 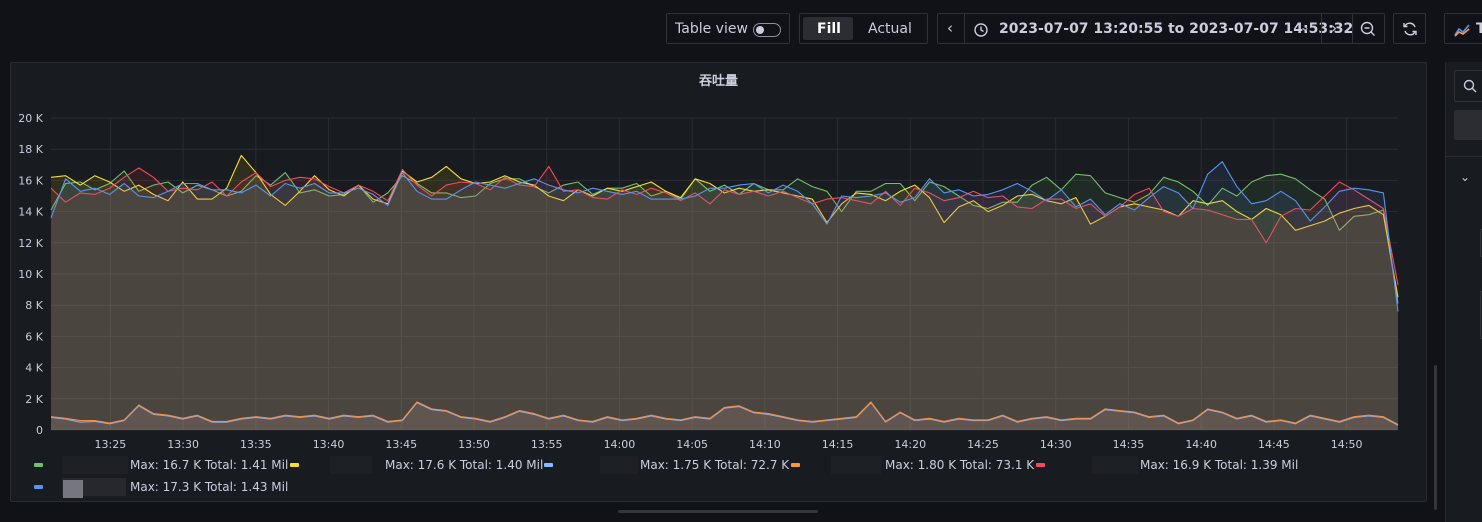 What do you see at coordinates (34, 399) in the screenshot?
I see `y-tick-label: 2 K` at bounding box center [34, 399].